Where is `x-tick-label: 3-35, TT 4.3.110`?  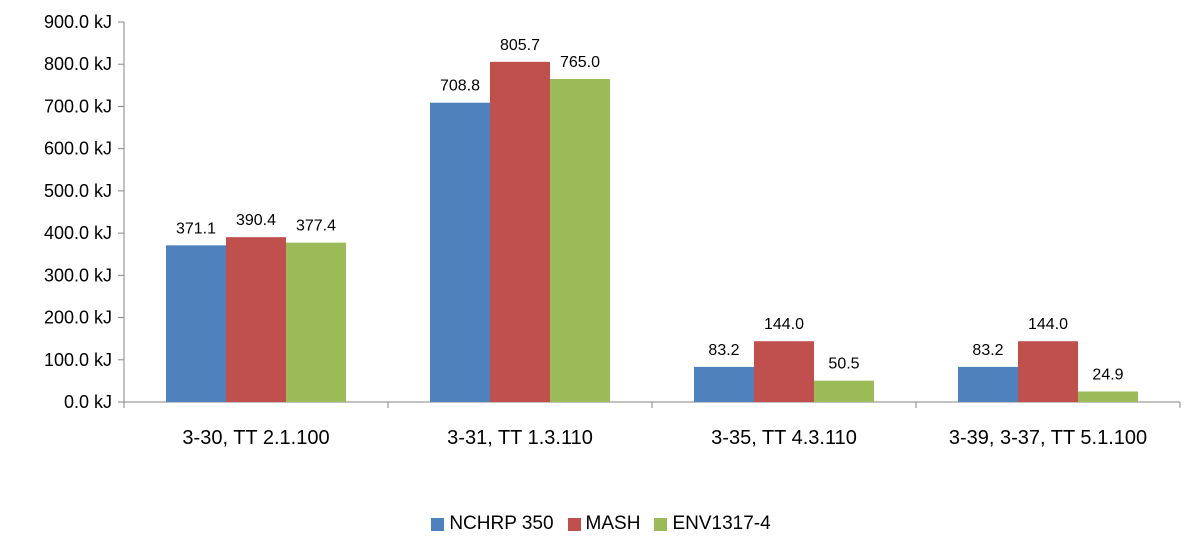 x-tick-label: 3-35, TT 4.3.110 is located at coordinates (784, 438).